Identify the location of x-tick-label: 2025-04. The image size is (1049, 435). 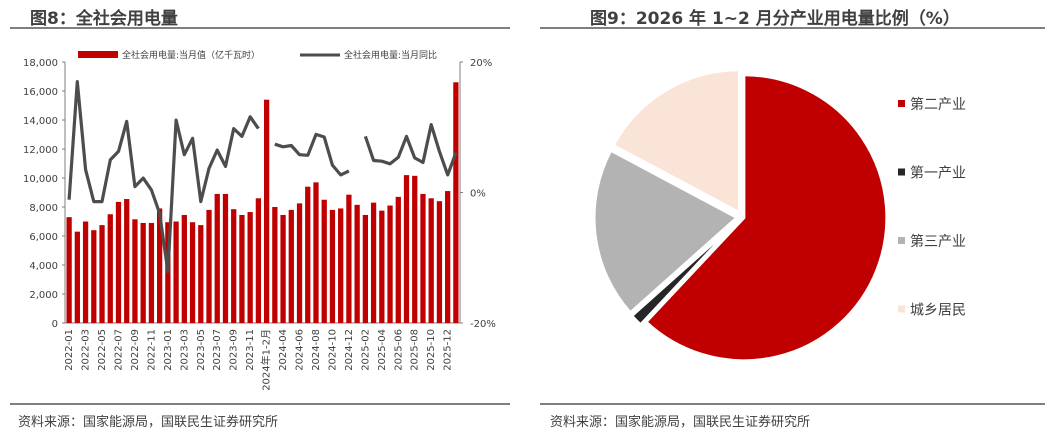
(382, 350).